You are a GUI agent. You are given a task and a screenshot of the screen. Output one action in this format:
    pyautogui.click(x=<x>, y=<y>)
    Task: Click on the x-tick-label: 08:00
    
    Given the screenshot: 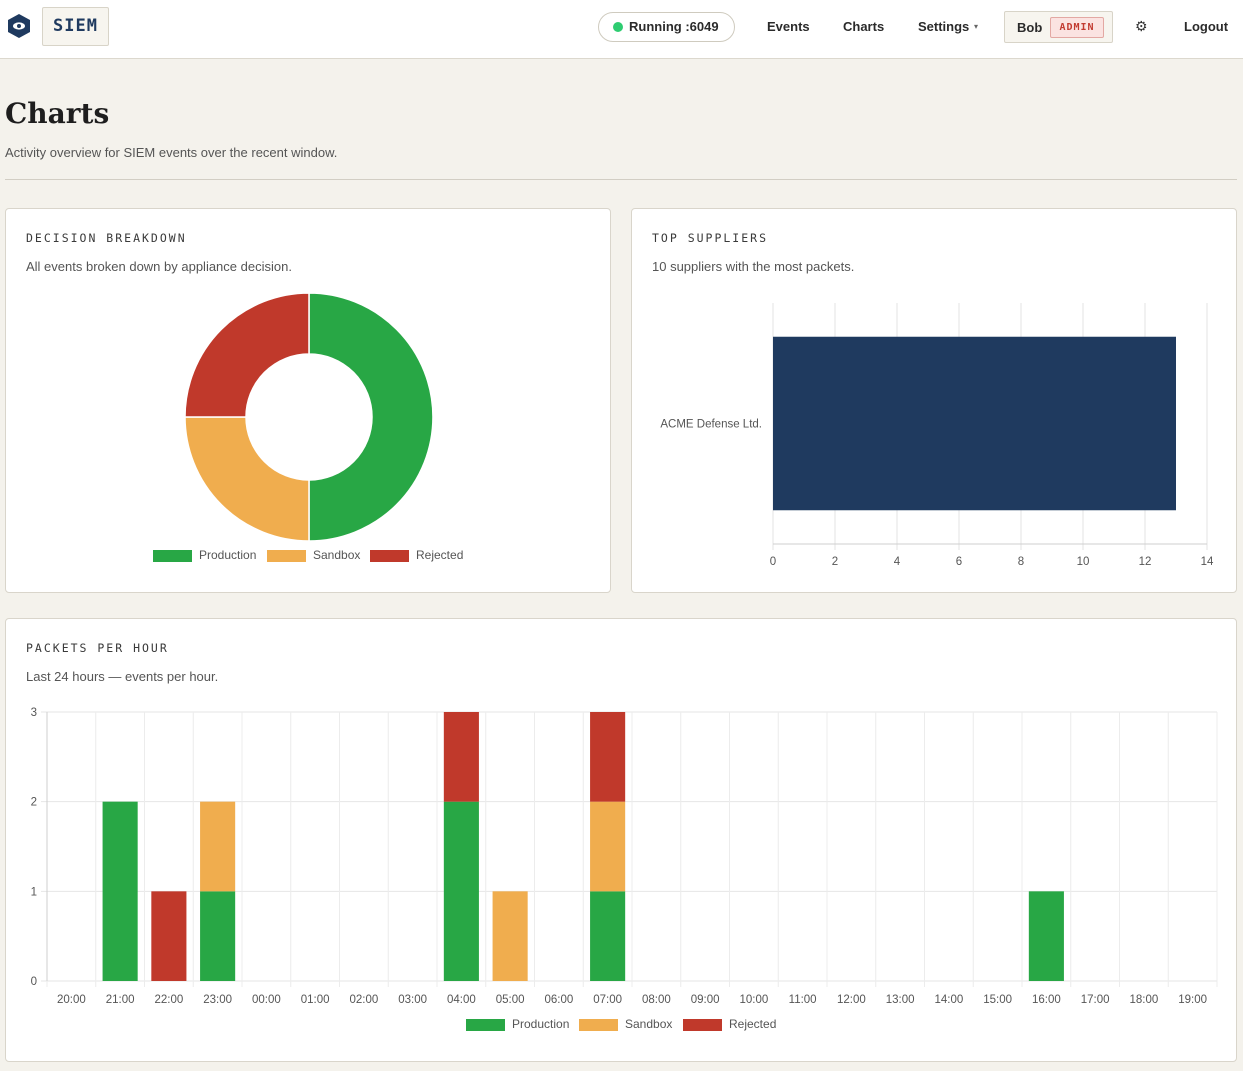 What is the action you would take?
    pyautogui.click(x=656, y=1000)
    